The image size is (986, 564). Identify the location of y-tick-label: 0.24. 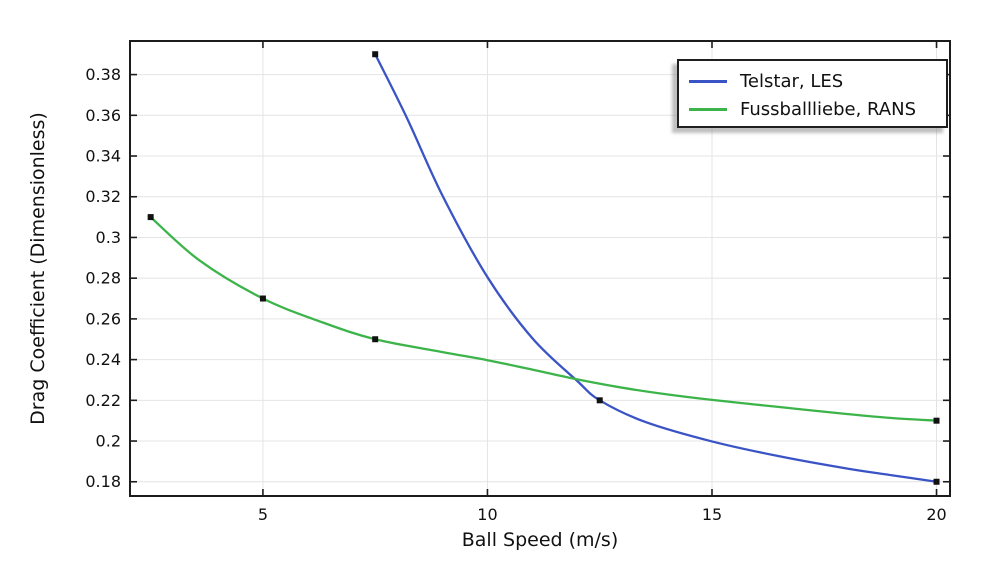
(103, 359).